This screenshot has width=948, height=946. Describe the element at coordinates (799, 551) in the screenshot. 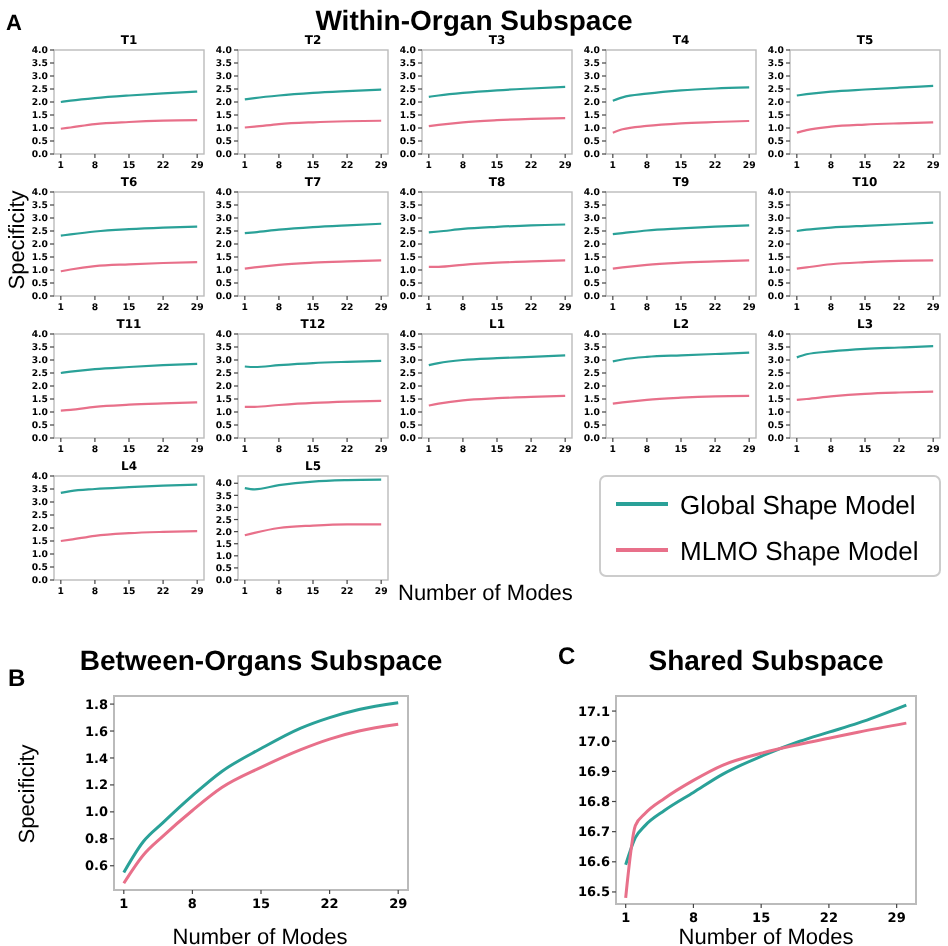

I see `legend-label: MLMO Shape Model` at that location.